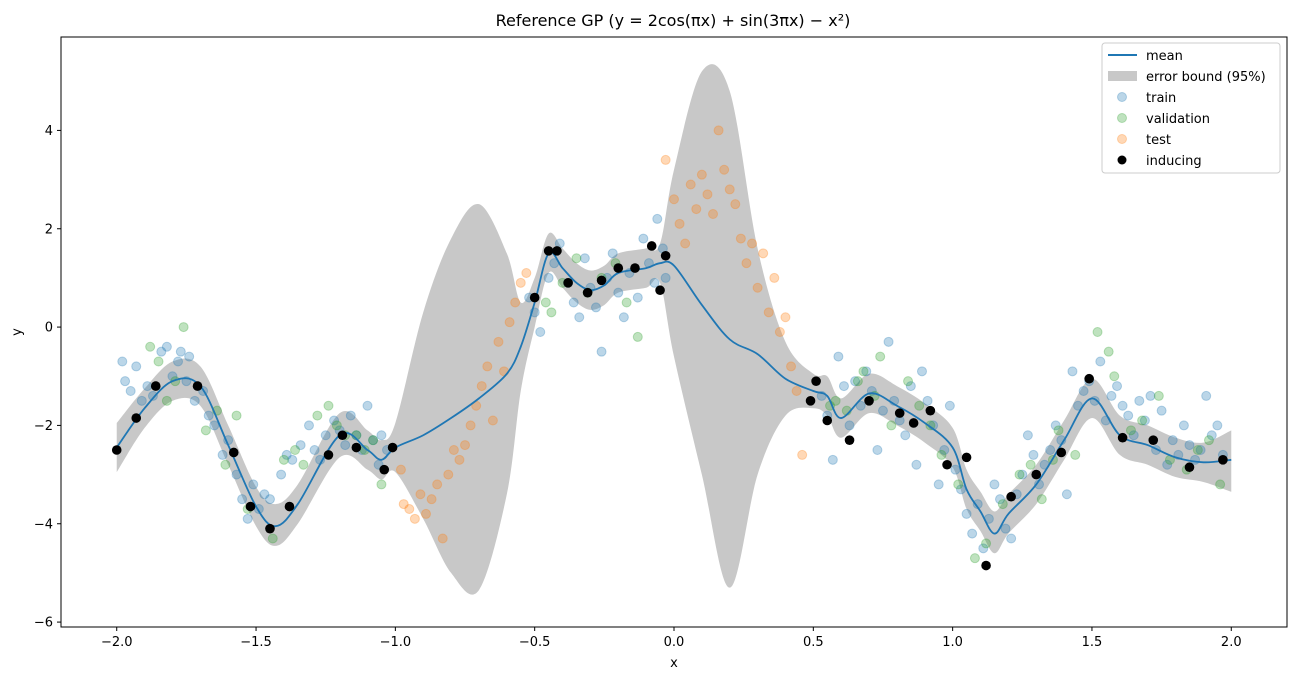  What do you see at coordinates (1174, 161) in the screenshot?
I see `legend-inducing-label: inducing` at bounding box center [1174, 161].